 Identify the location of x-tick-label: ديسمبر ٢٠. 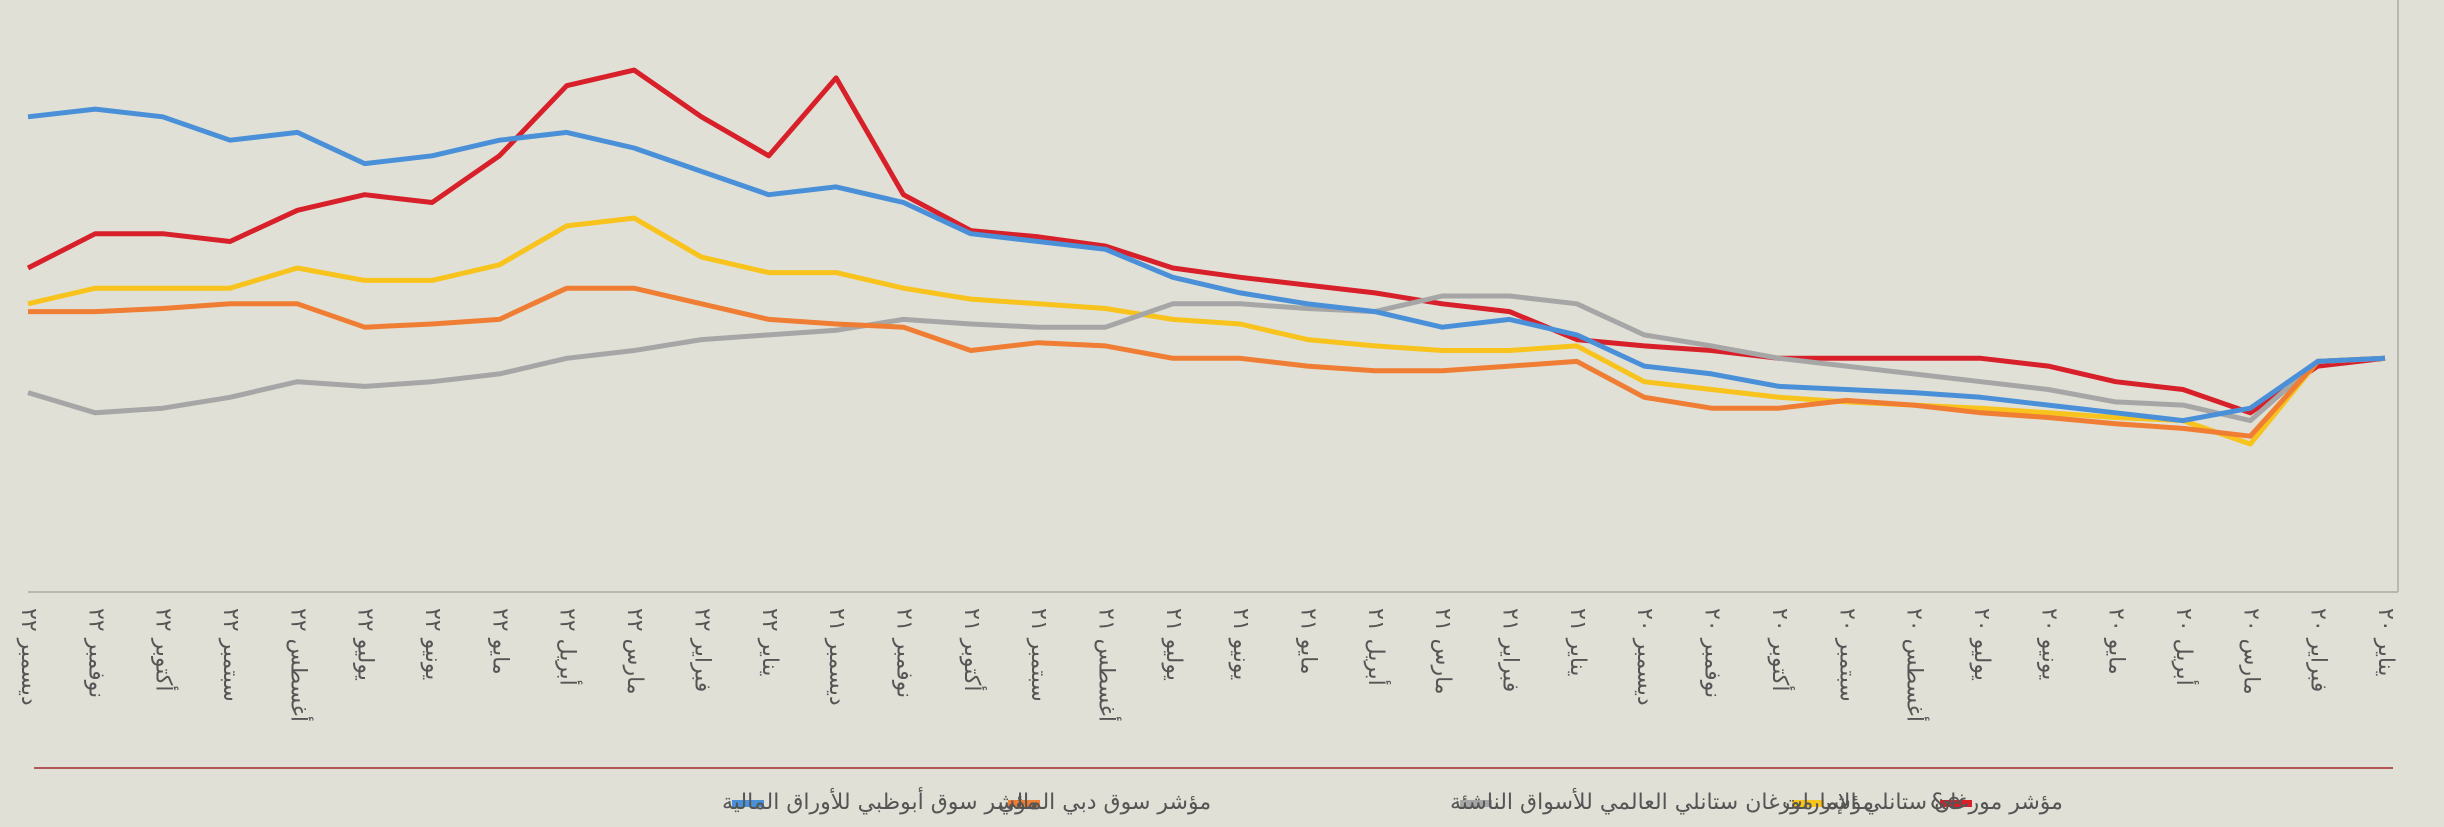
(1644, 657).